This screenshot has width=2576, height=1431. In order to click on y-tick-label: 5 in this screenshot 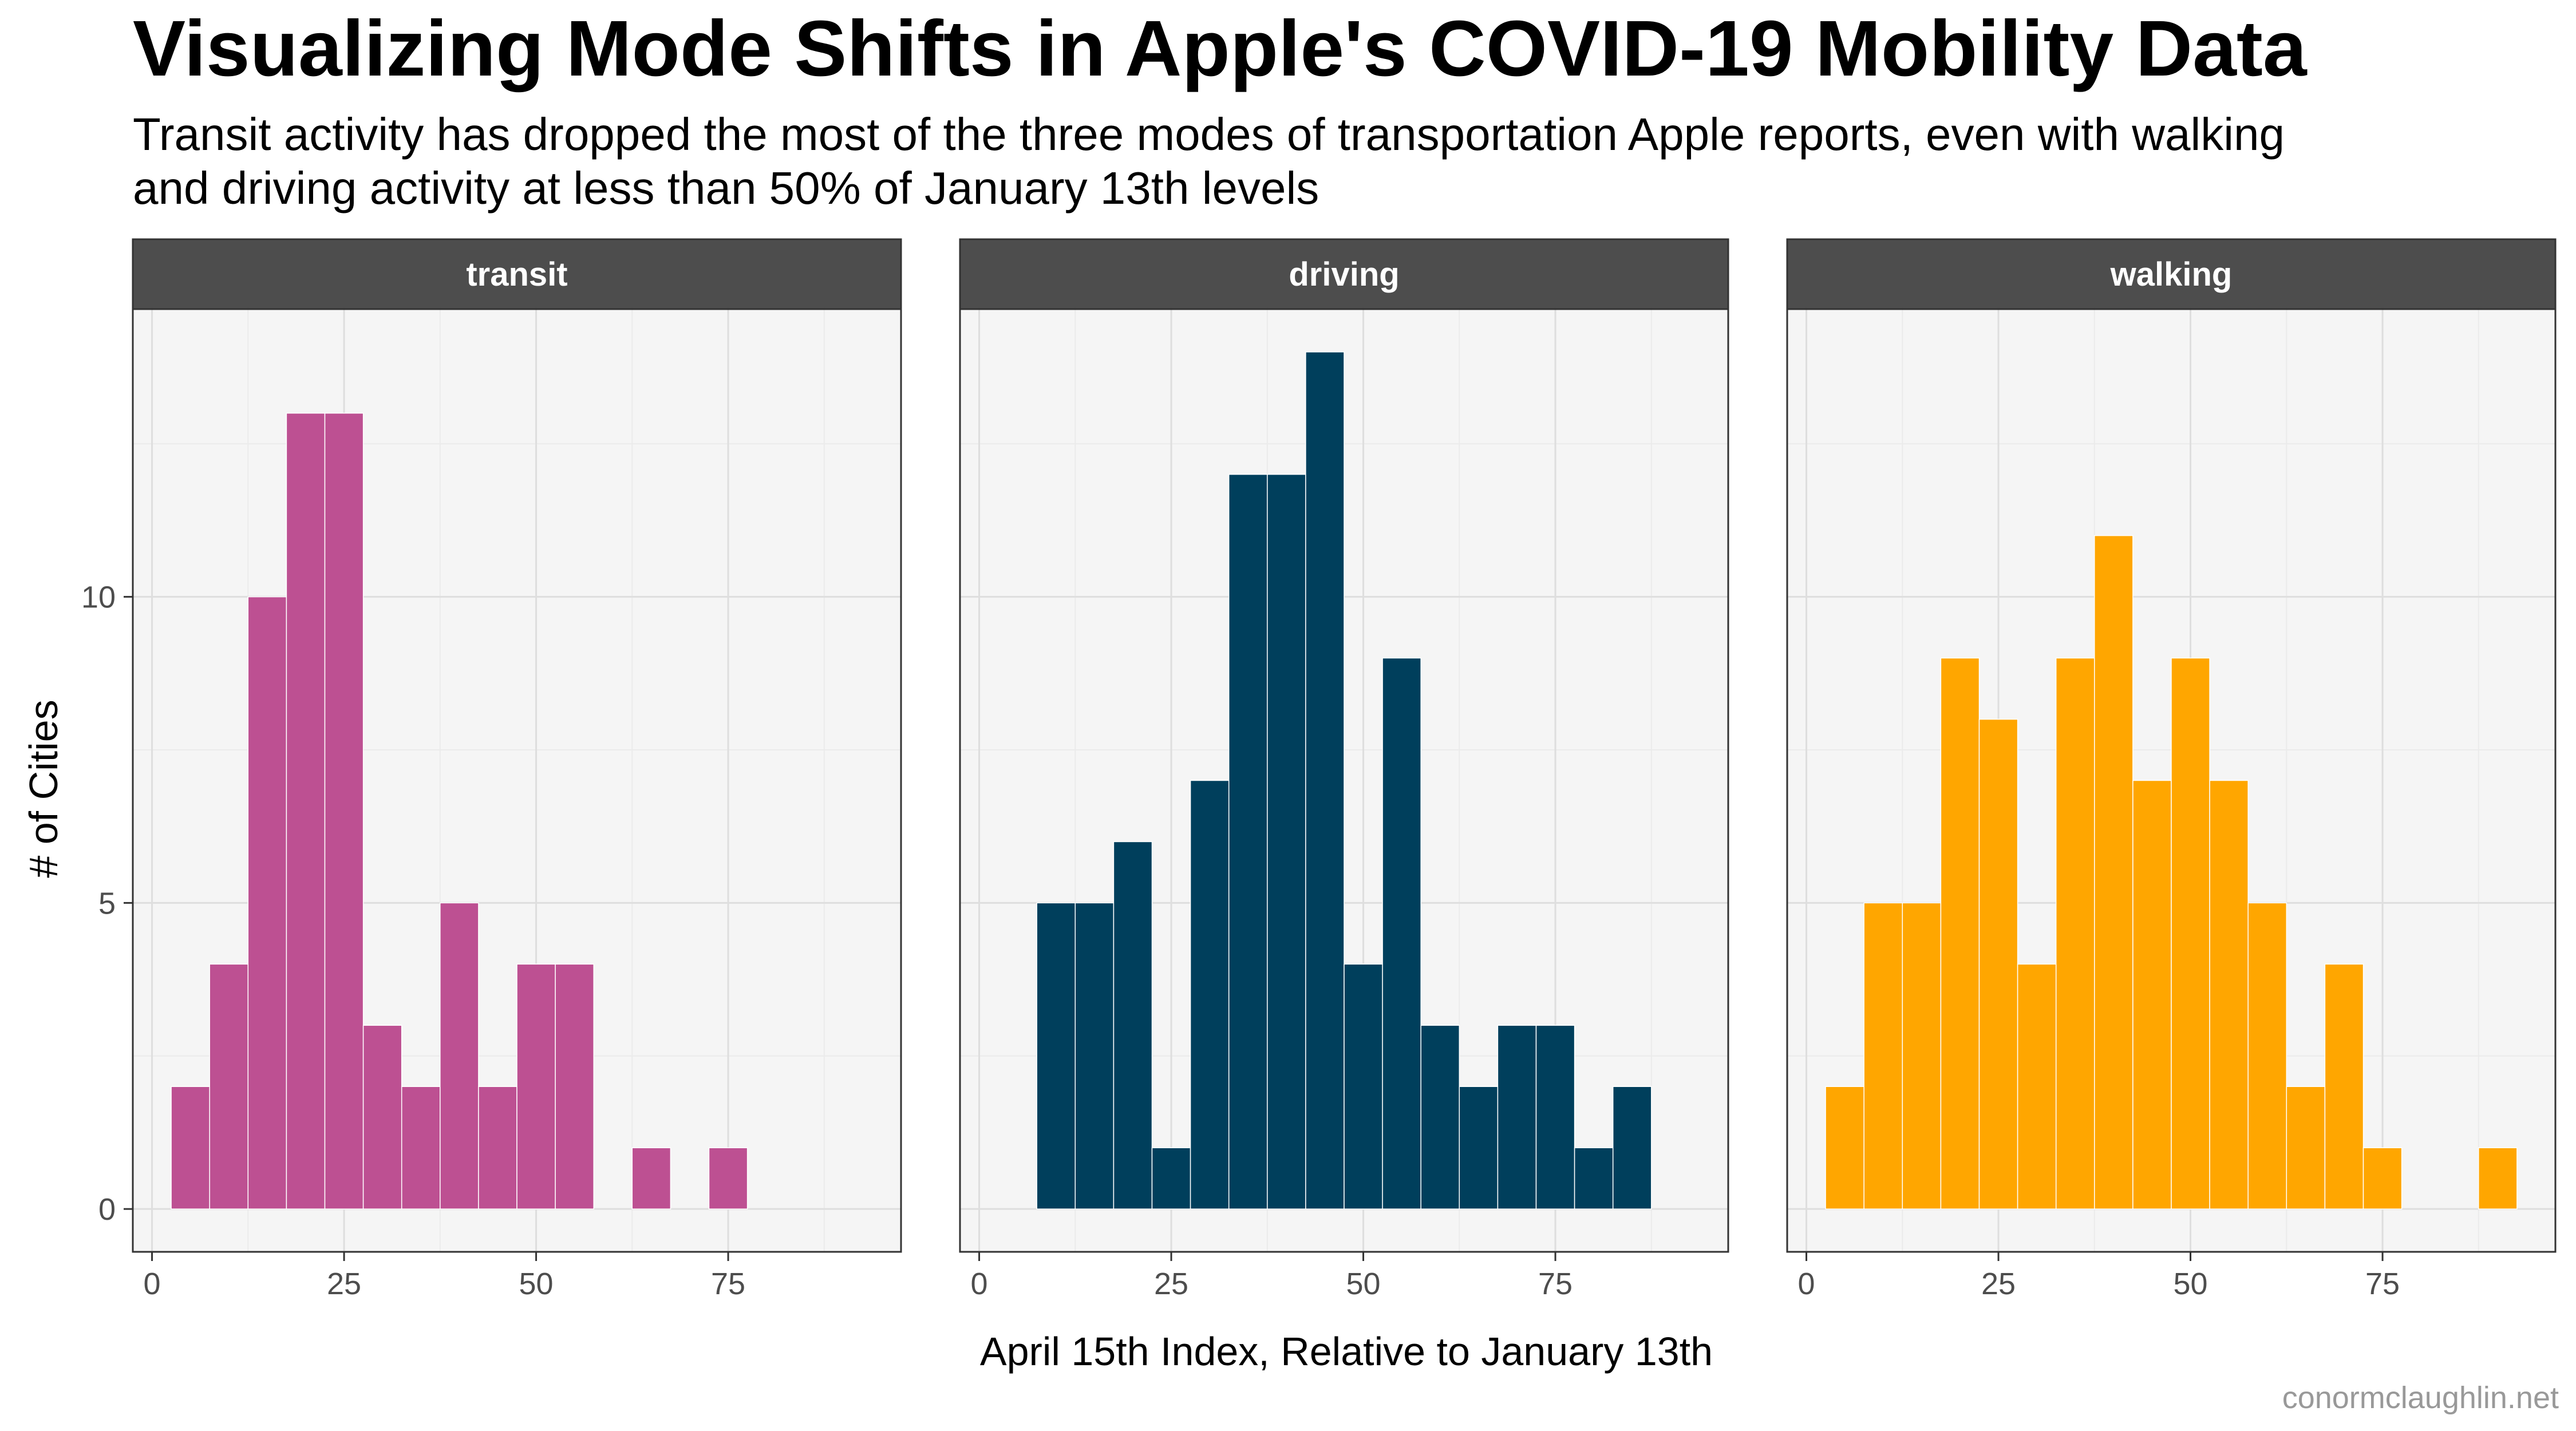, I will do `click(107, 903)`.